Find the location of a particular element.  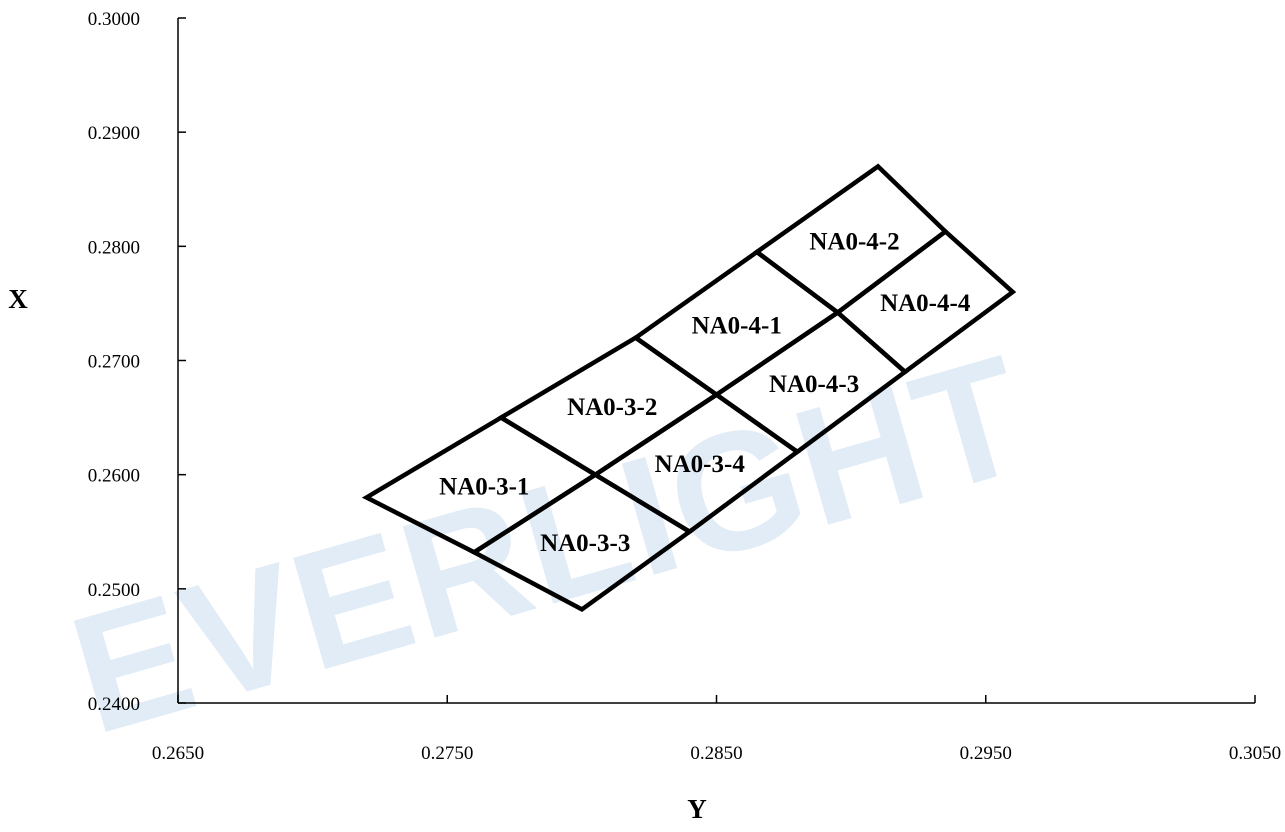

bin-label: NA0-4-1 is located at coordinates (737, 325).